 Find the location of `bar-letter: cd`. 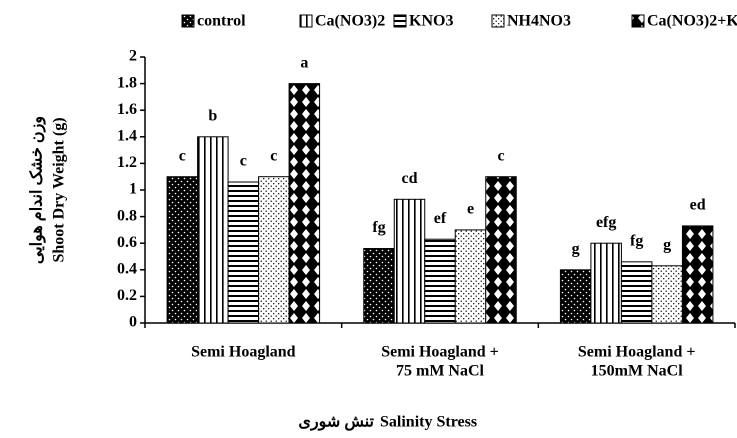

bar-letter: cd is located at coordinates (410, 178).